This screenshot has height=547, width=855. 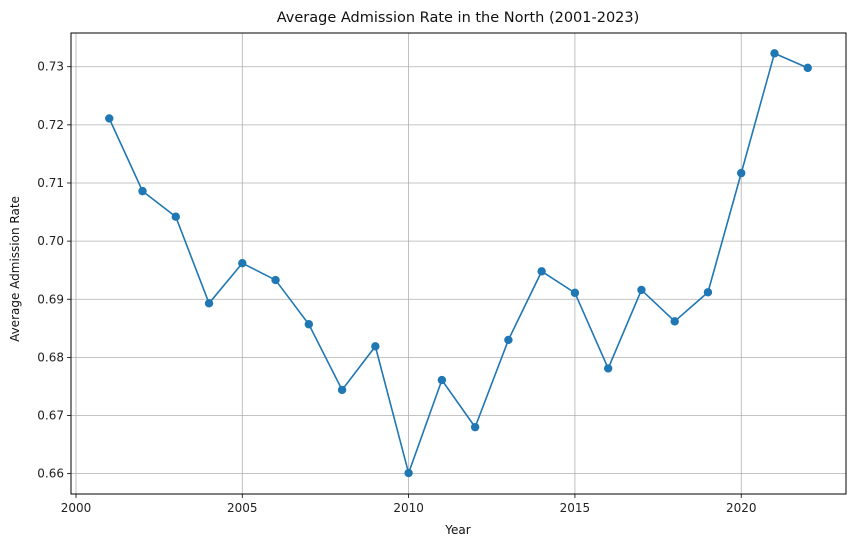 What do you see at coordinates (50, 183) in the screenshot?
I see `y-tick-label: 0.71` at bounding box center [50, 183].